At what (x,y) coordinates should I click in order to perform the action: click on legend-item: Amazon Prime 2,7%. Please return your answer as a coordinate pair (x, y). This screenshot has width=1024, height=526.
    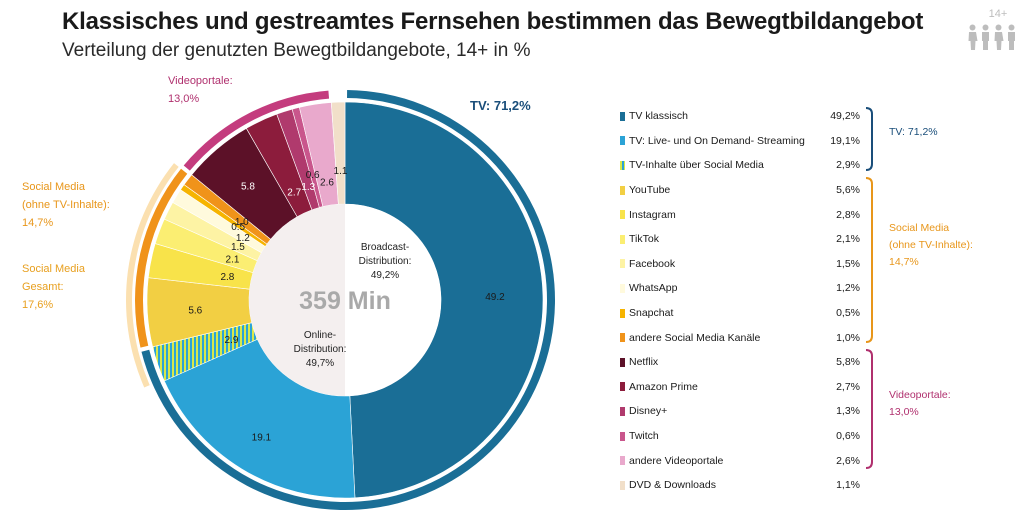
    Looking at the image, I should click on (740, 387).